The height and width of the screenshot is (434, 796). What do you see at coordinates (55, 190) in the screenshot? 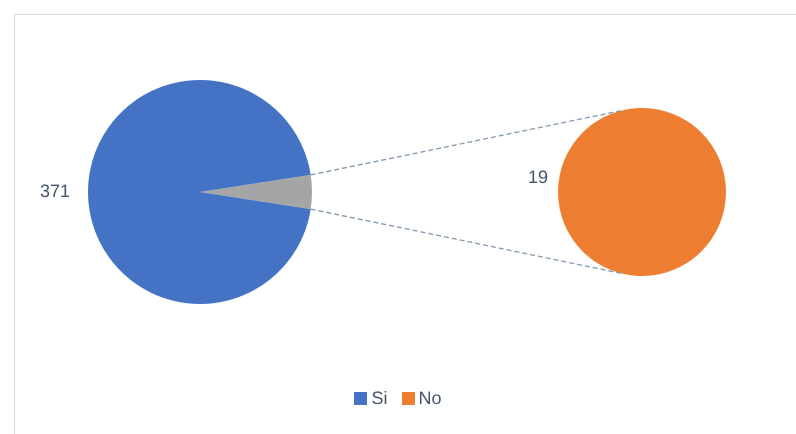
I see `data-label: 371` at bounding box center [55, 190].